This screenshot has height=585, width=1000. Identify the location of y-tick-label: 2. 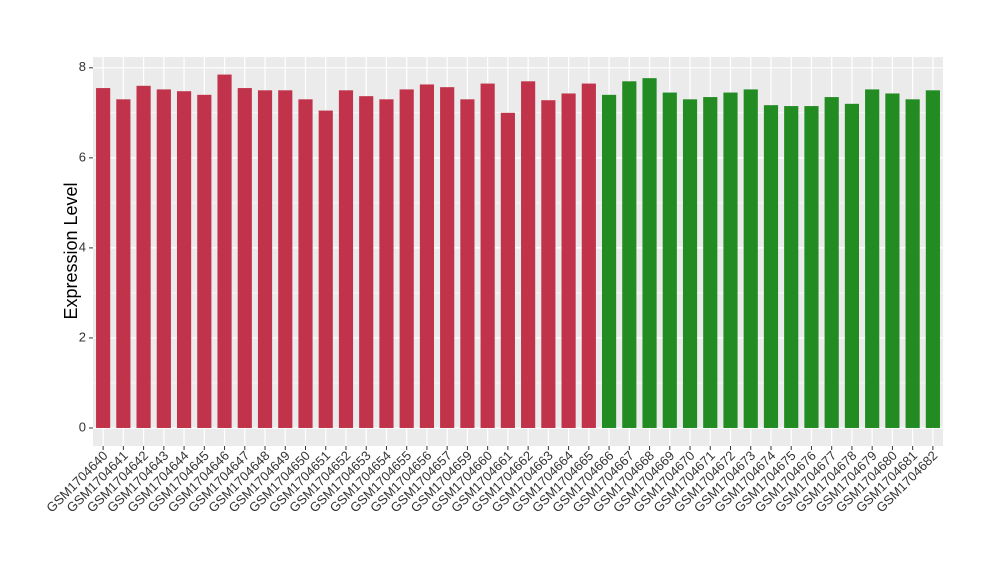
(82, 336).